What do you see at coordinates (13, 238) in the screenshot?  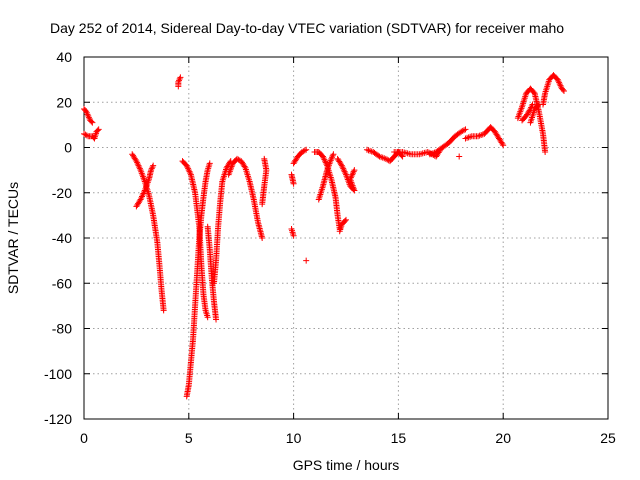 I see `y-axis-label: SDTVAR / TECUs` at bounding box center [13, 238].